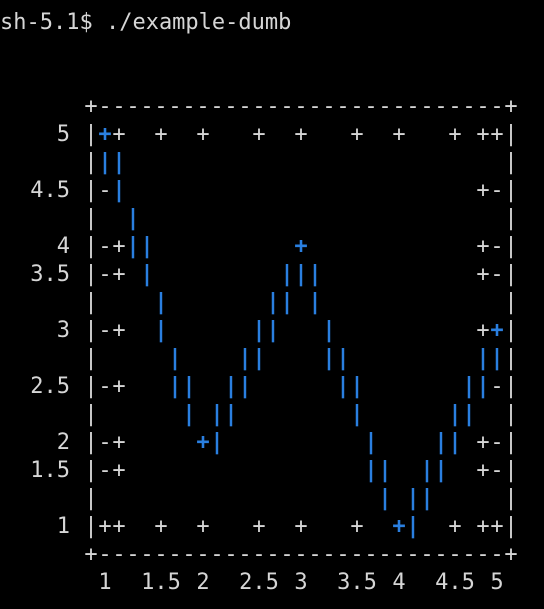 This screenshot has width=544, height=609. I want to click on y-tick-label: 1.5, so click(50, 470).